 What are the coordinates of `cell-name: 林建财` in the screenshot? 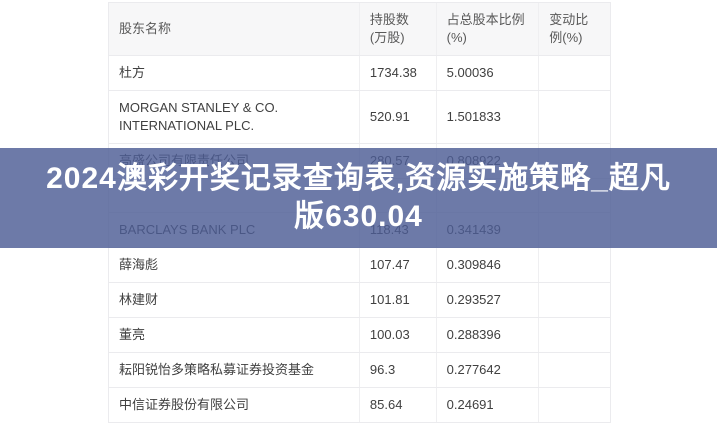 It's located at (139, 299).